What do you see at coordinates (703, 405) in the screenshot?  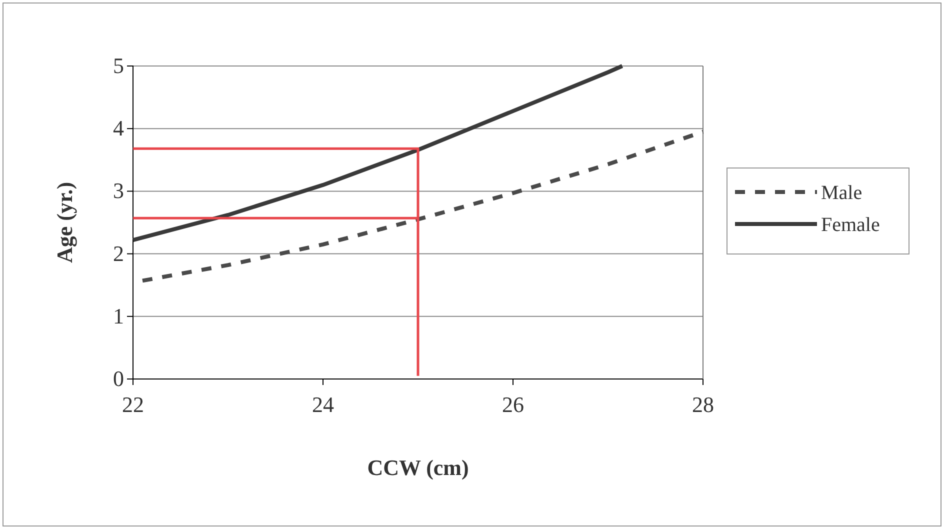 I see `x-tick-label: 28` at bounding box center [703, 405].